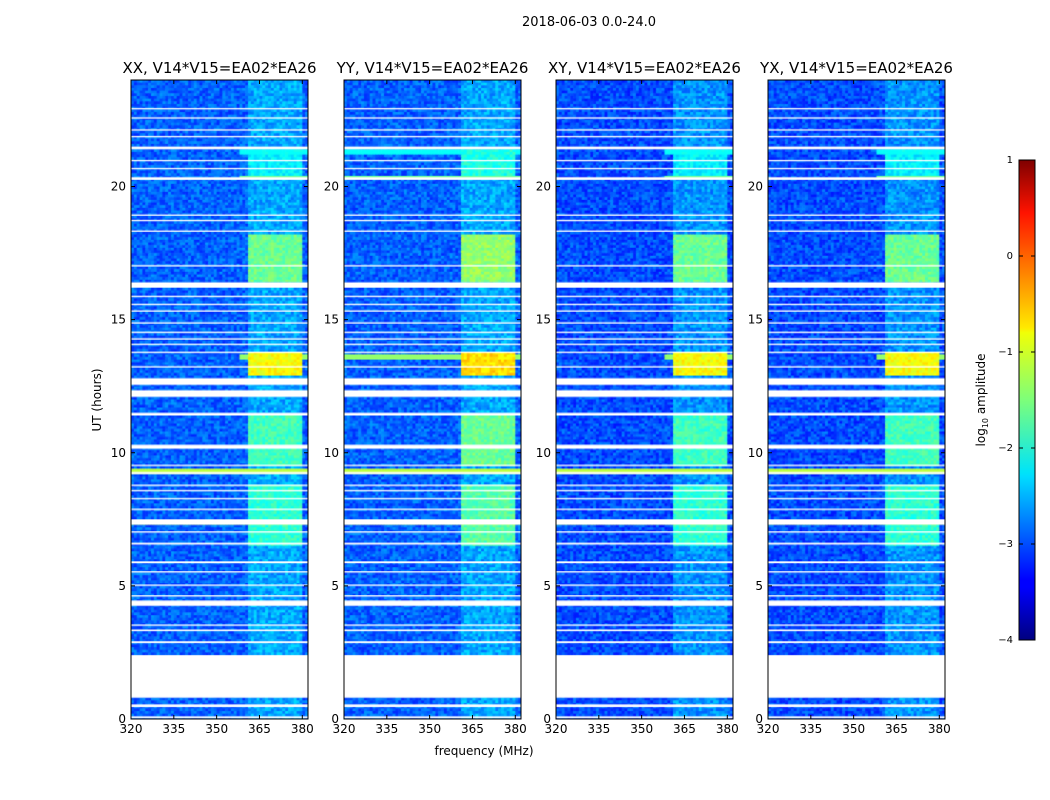 The width and height of the screenshot is (1050, 800). Describe the element at coordinates (1027, 400) in the screenshot. I see `colorbar-gradient` at that location.